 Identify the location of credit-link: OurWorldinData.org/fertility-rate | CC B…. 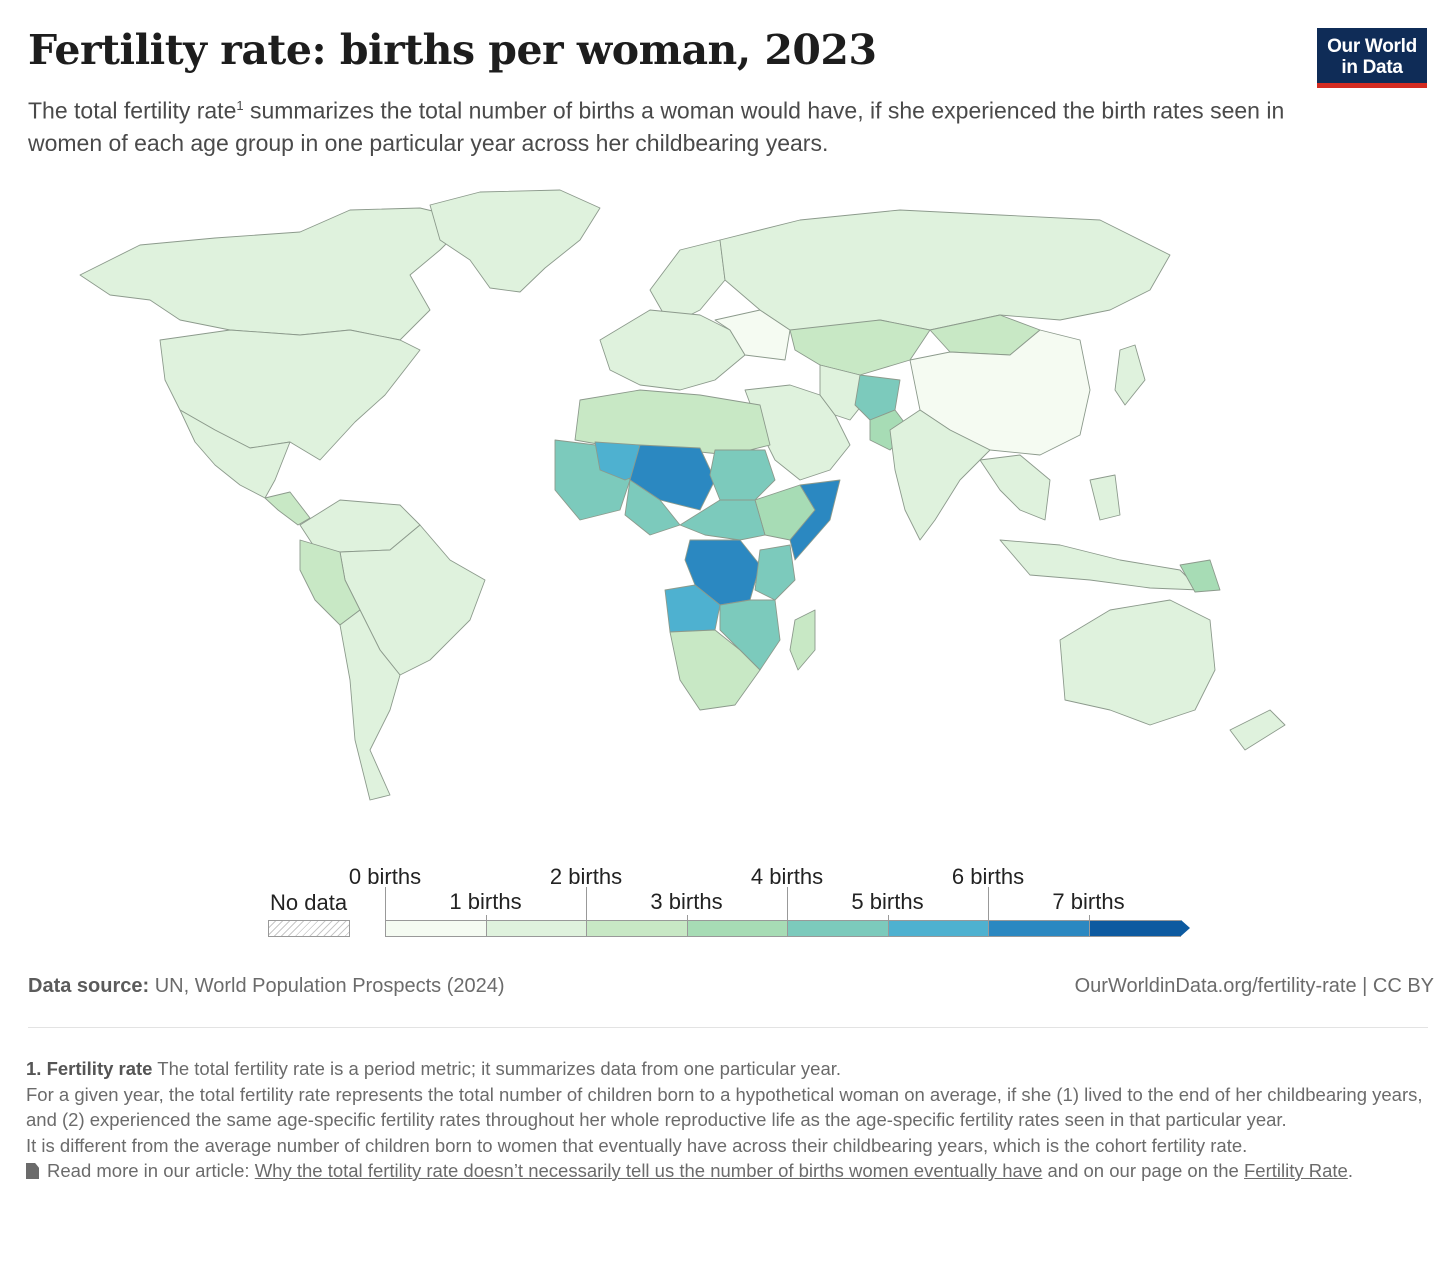
(1254, 986).